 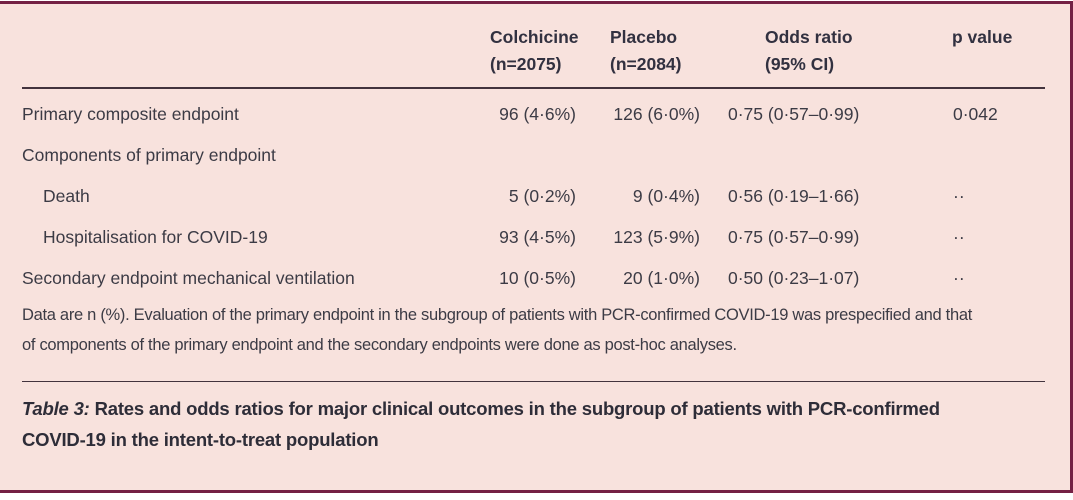 What do you see at coordinates (66, 195) in the screenshot?
I see `row-label: Death` at bounding box center [66, 195].